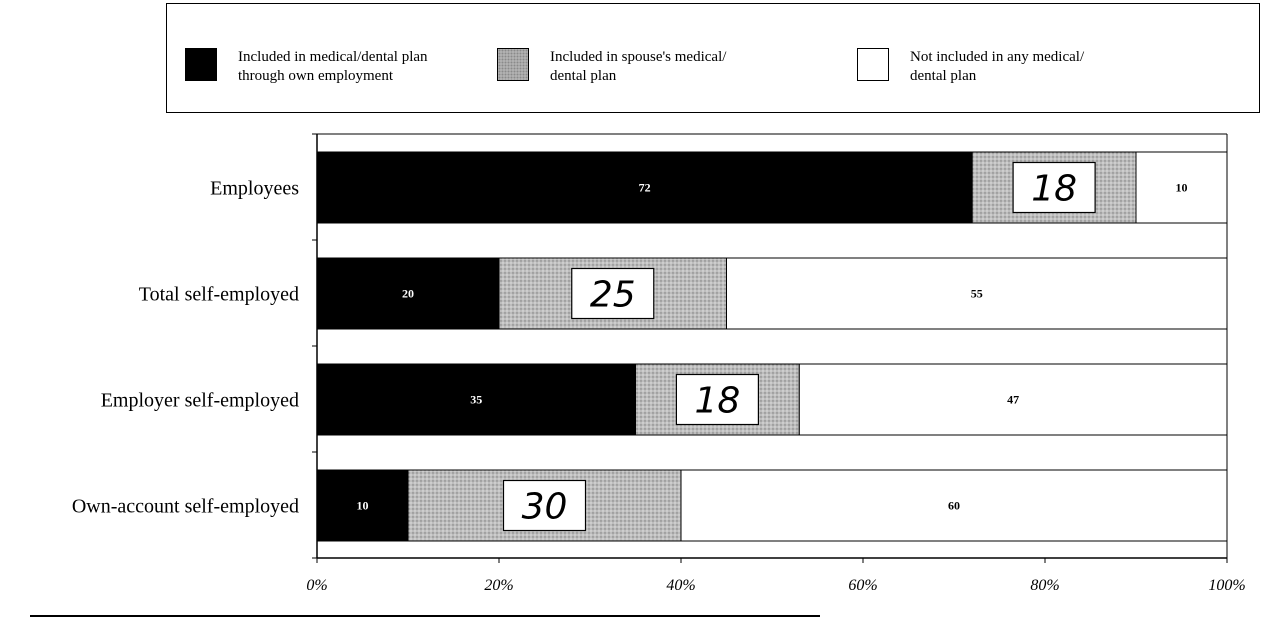 This screenshot has width=1268, height=619. Describe the element at coordinates (513, 64) in the screenshot. I see `legend-swatch-gray` at that location.